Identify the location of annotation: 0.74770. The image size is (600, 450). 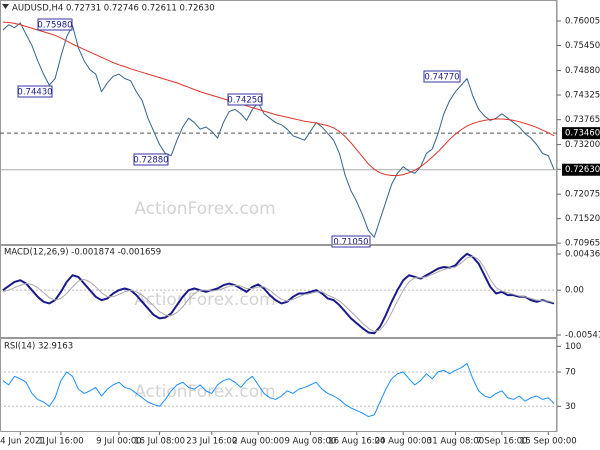
(441, 78).